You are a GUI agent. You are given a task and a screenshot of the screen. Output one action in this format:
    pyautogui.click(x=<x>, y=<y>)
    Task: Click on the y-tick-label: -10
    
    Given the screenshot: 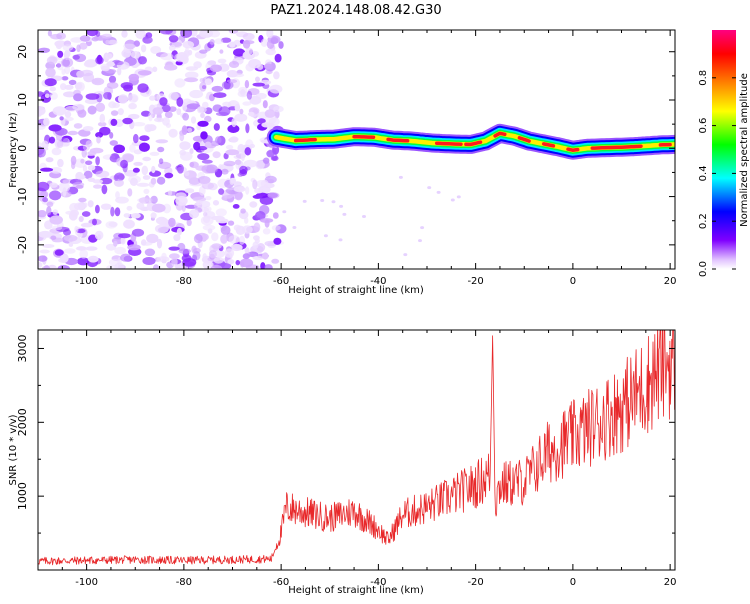 What is the action you would take?
    pyautogui.click(x=22, y=197)
    